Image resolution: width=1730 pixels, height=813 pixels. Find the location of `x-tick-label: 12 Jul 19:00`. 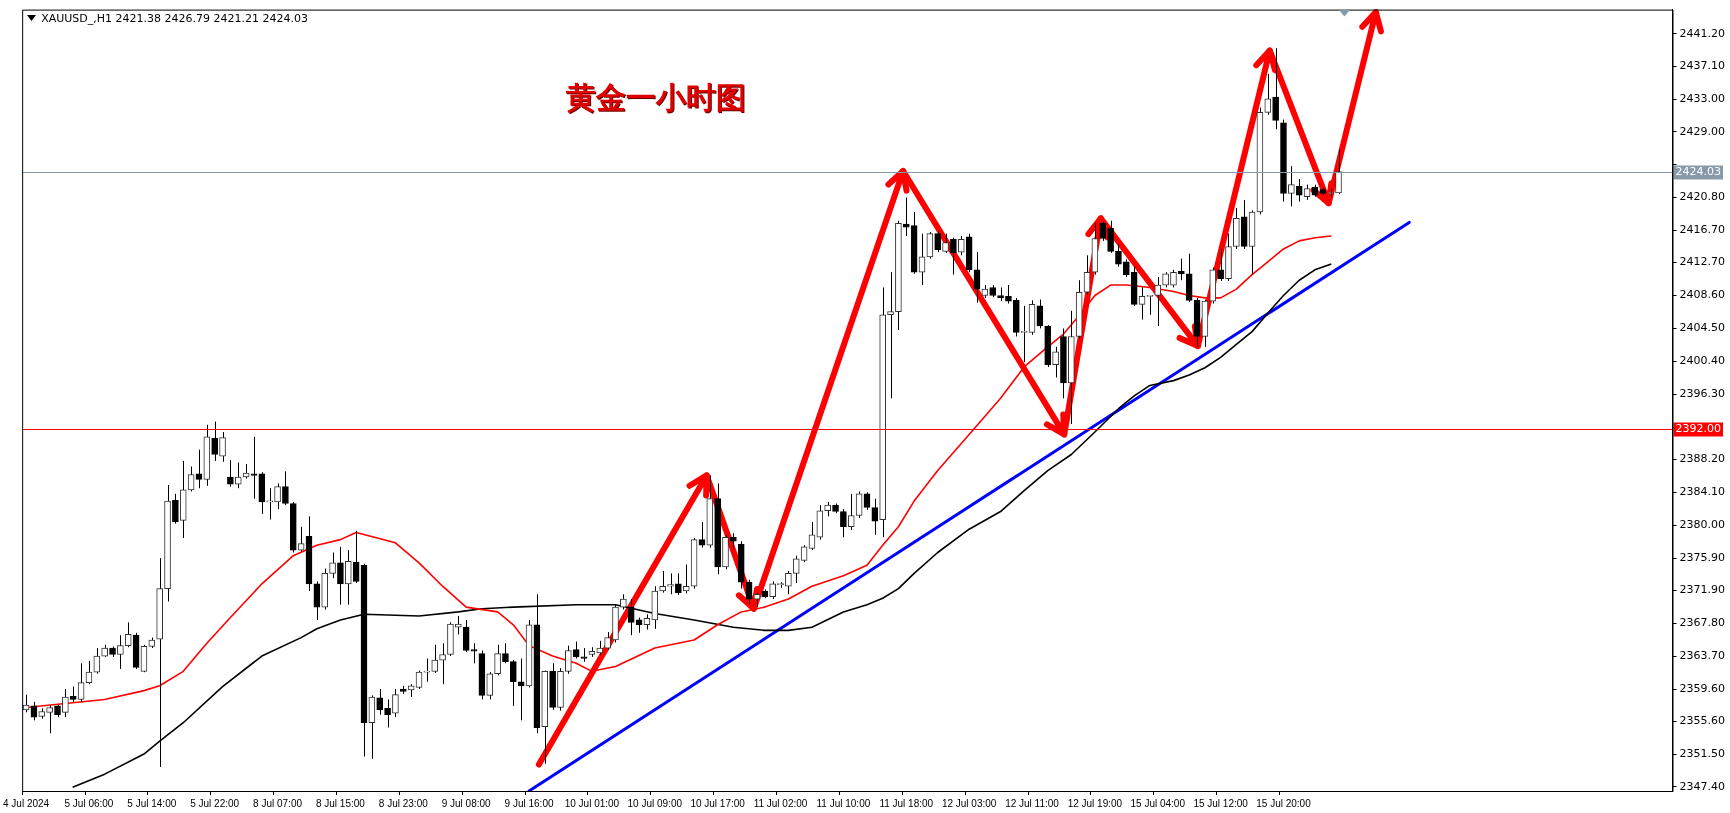

x-tick-label: 12 Jul 19:00 is located at coordinates (1095, 803).